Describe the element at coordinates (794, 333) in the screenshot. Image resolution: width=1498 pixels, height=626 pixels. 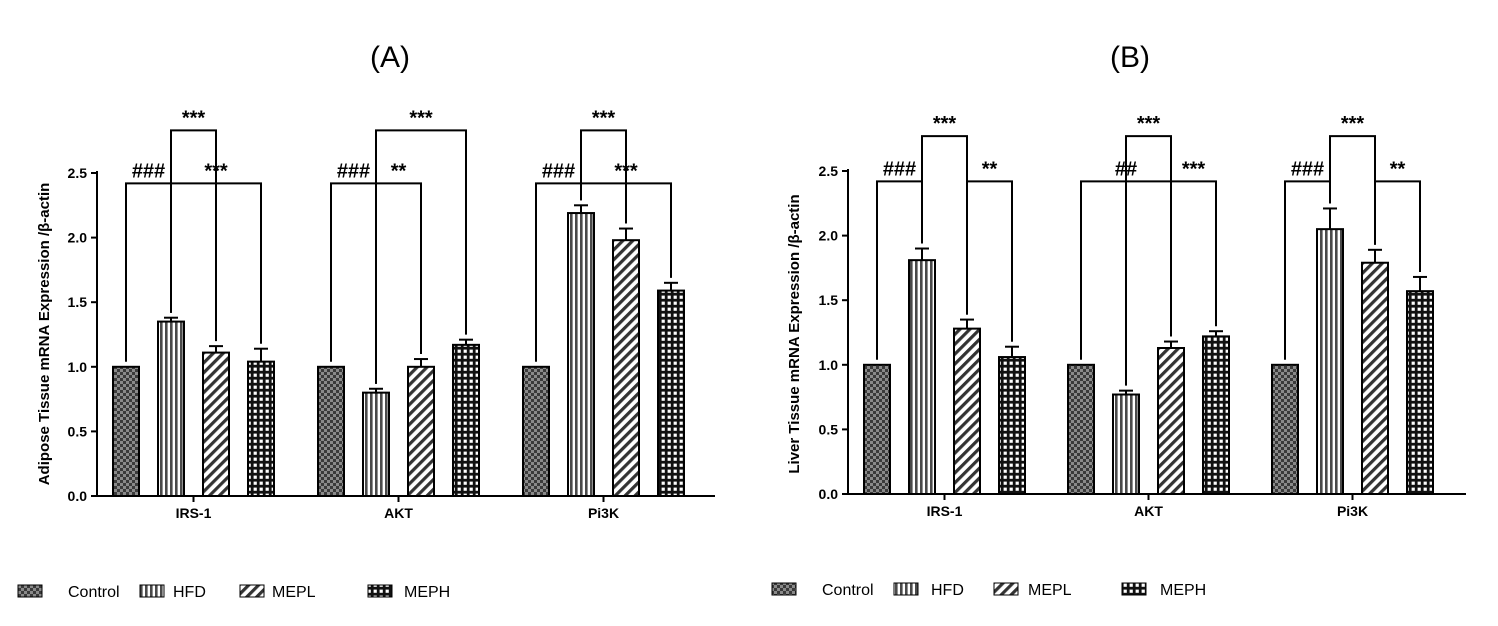
I see `panel-b-y-axis-label: Liver Tissue mRNA Expression /β-actin` at that location.